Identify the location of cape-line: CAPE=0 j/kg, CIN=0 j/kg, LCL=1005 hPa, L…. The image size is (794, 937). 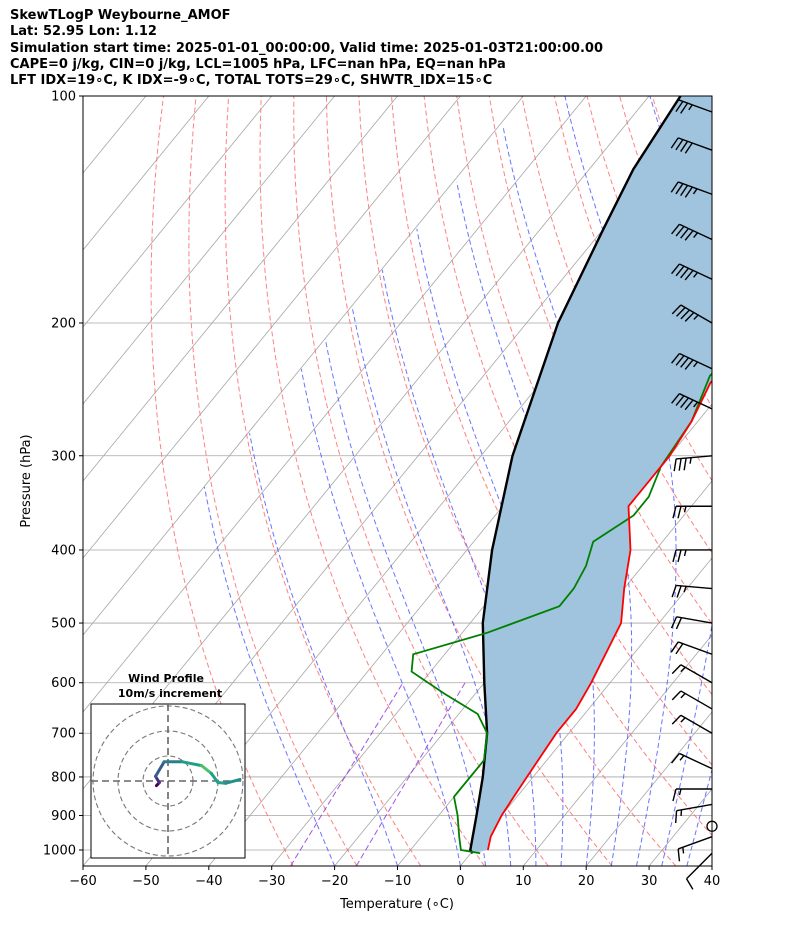
(258, 64).